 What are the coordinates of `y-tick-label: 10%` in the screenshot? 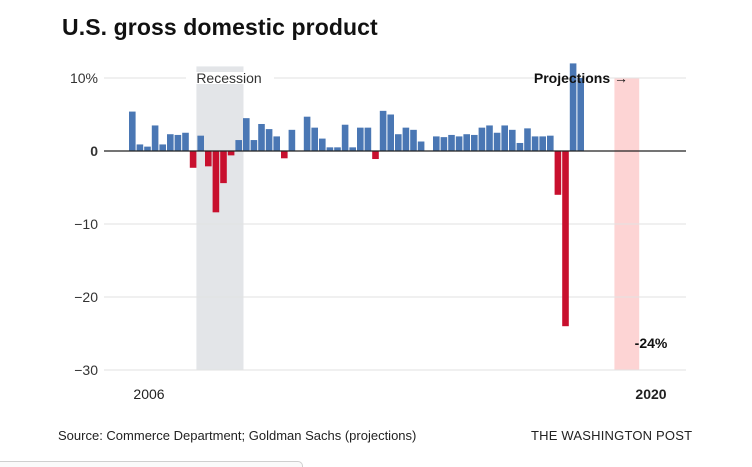 It's located at (84, 78).